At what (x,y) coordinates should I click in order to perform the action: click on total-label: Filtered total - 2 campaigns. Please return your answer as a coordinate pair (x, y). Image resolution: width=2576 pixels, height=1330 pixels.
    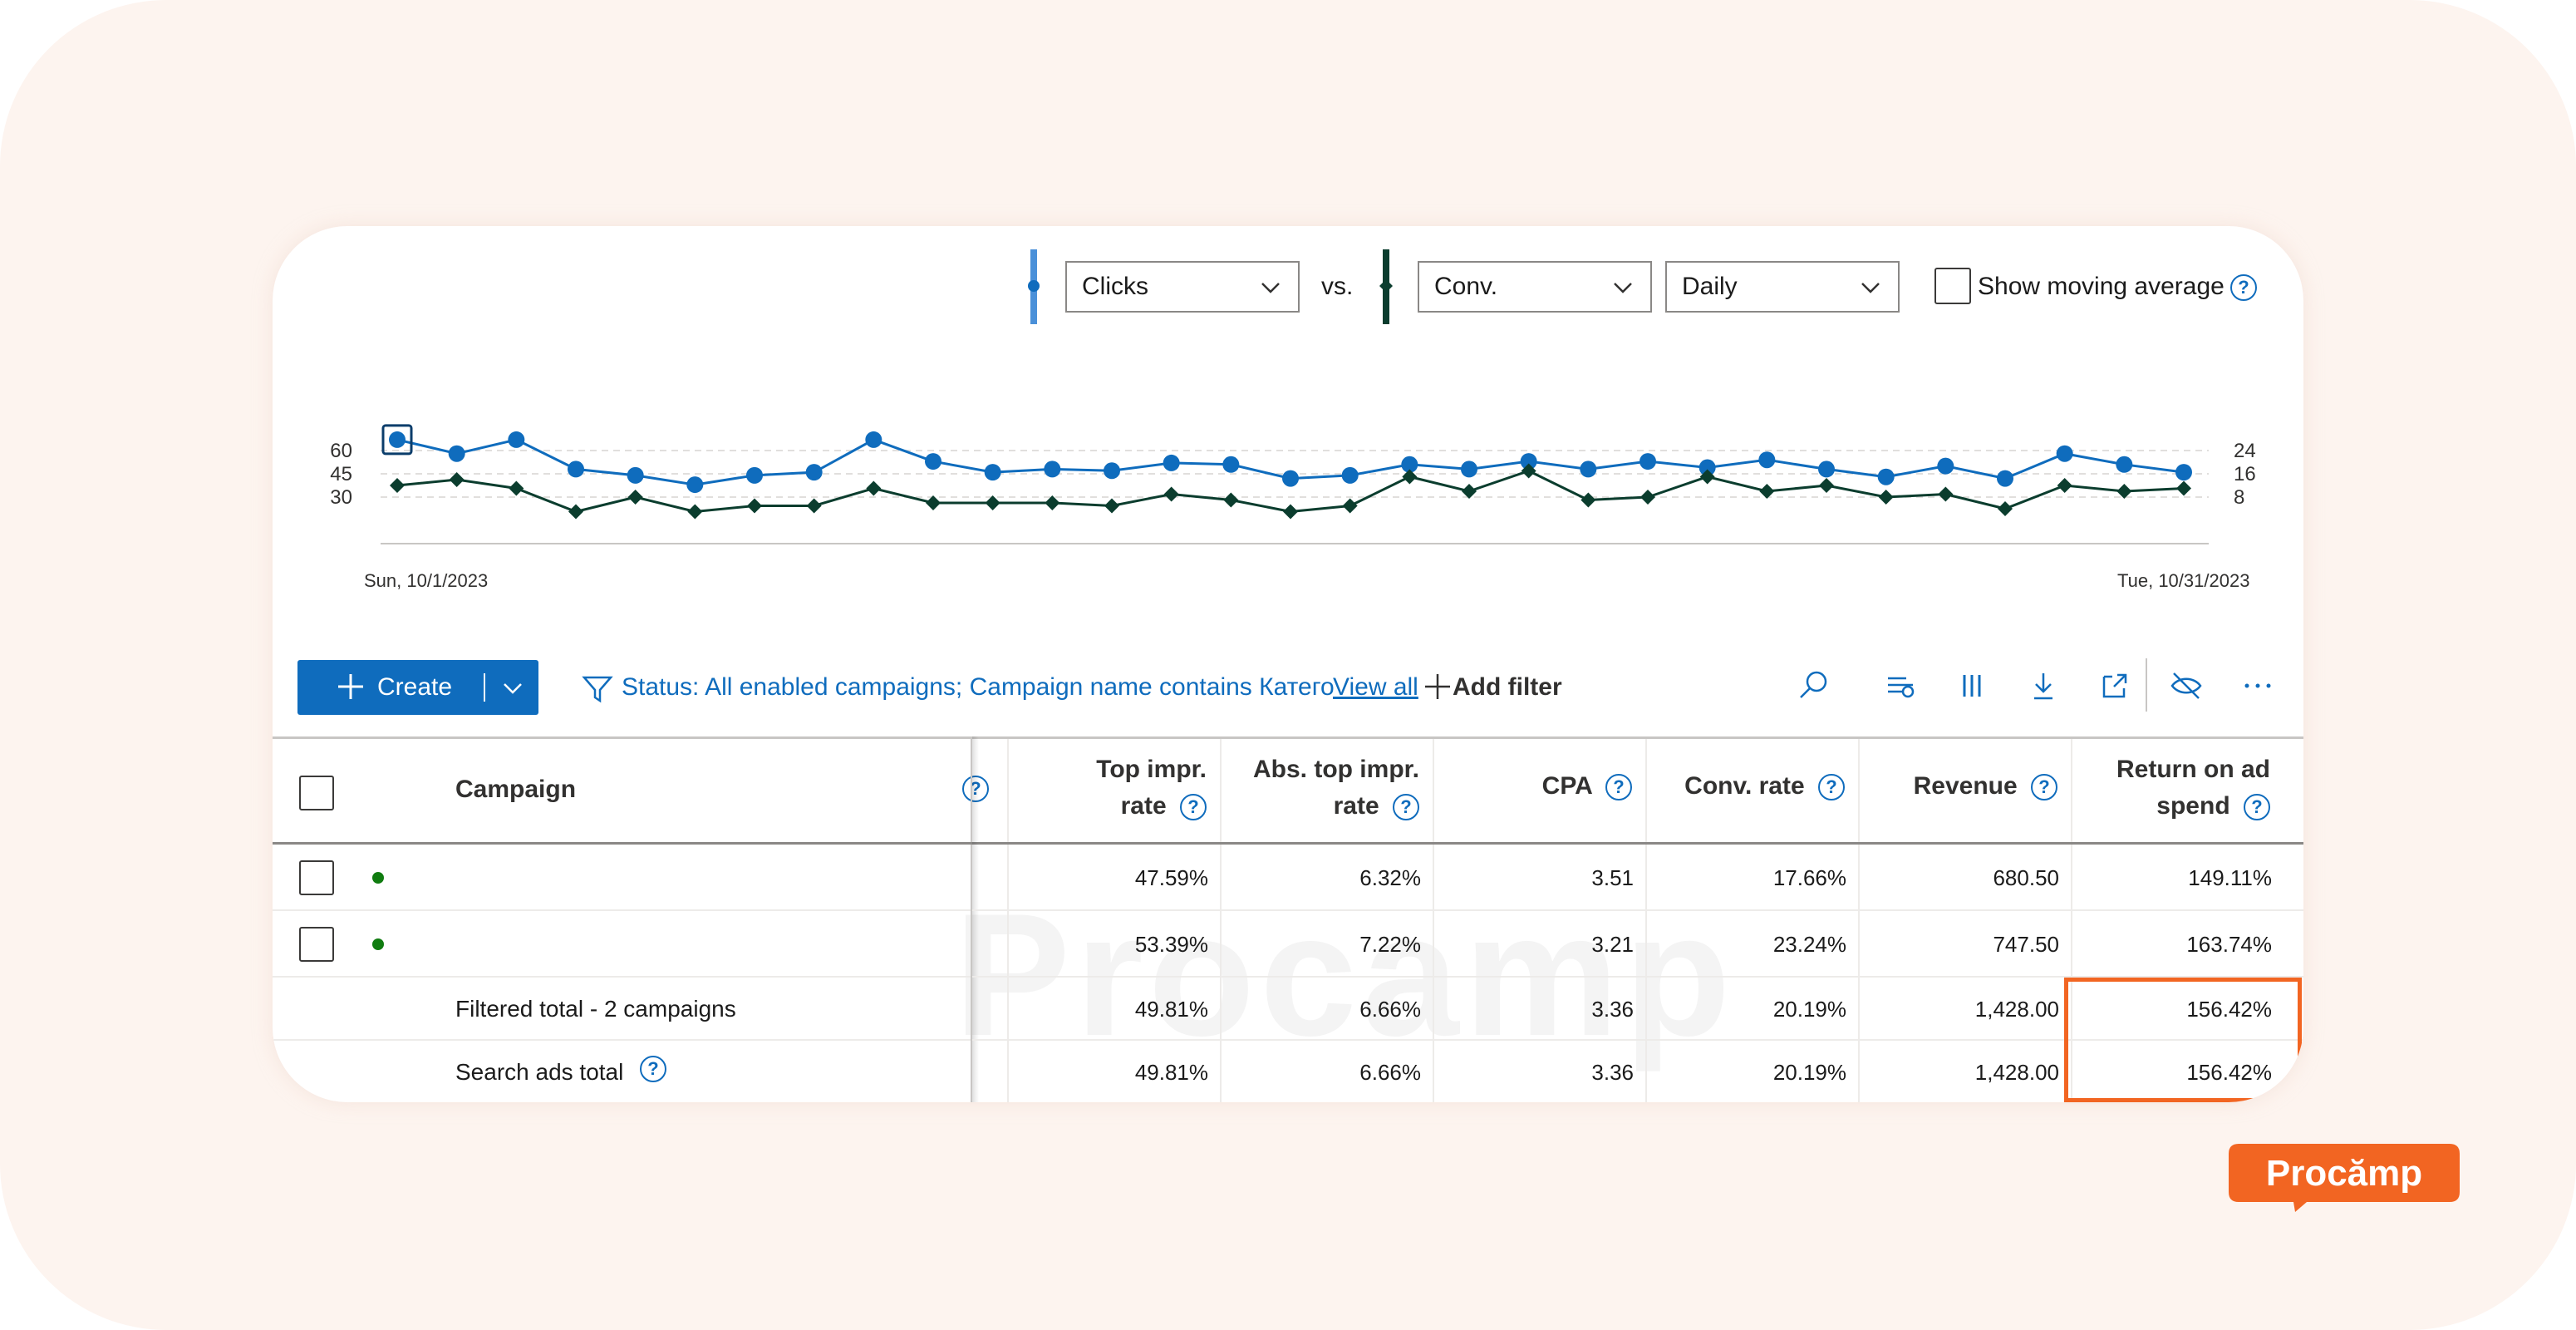
    Looking at the image, I should click on (595, 1009).